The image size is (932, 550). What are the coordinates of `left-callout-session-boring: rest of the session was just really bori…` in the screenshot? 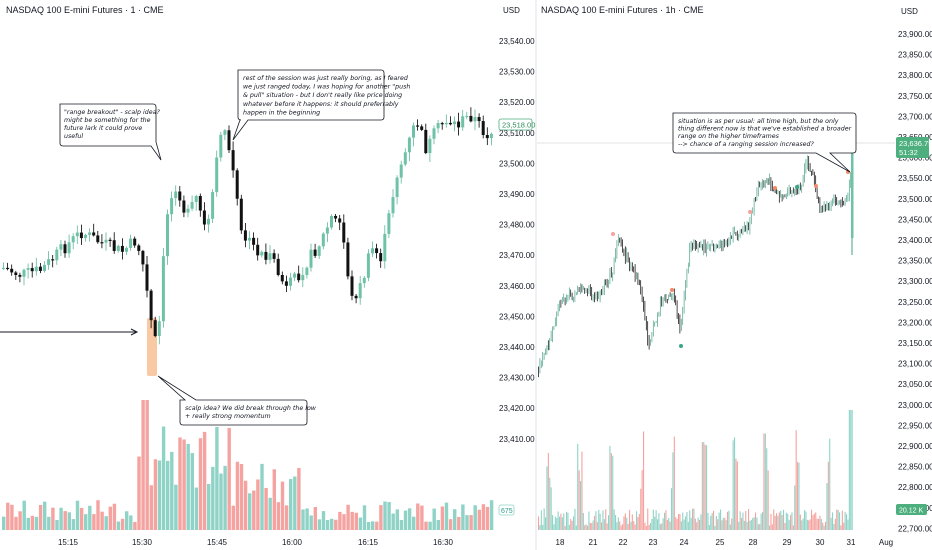 It's located at (321, 105).